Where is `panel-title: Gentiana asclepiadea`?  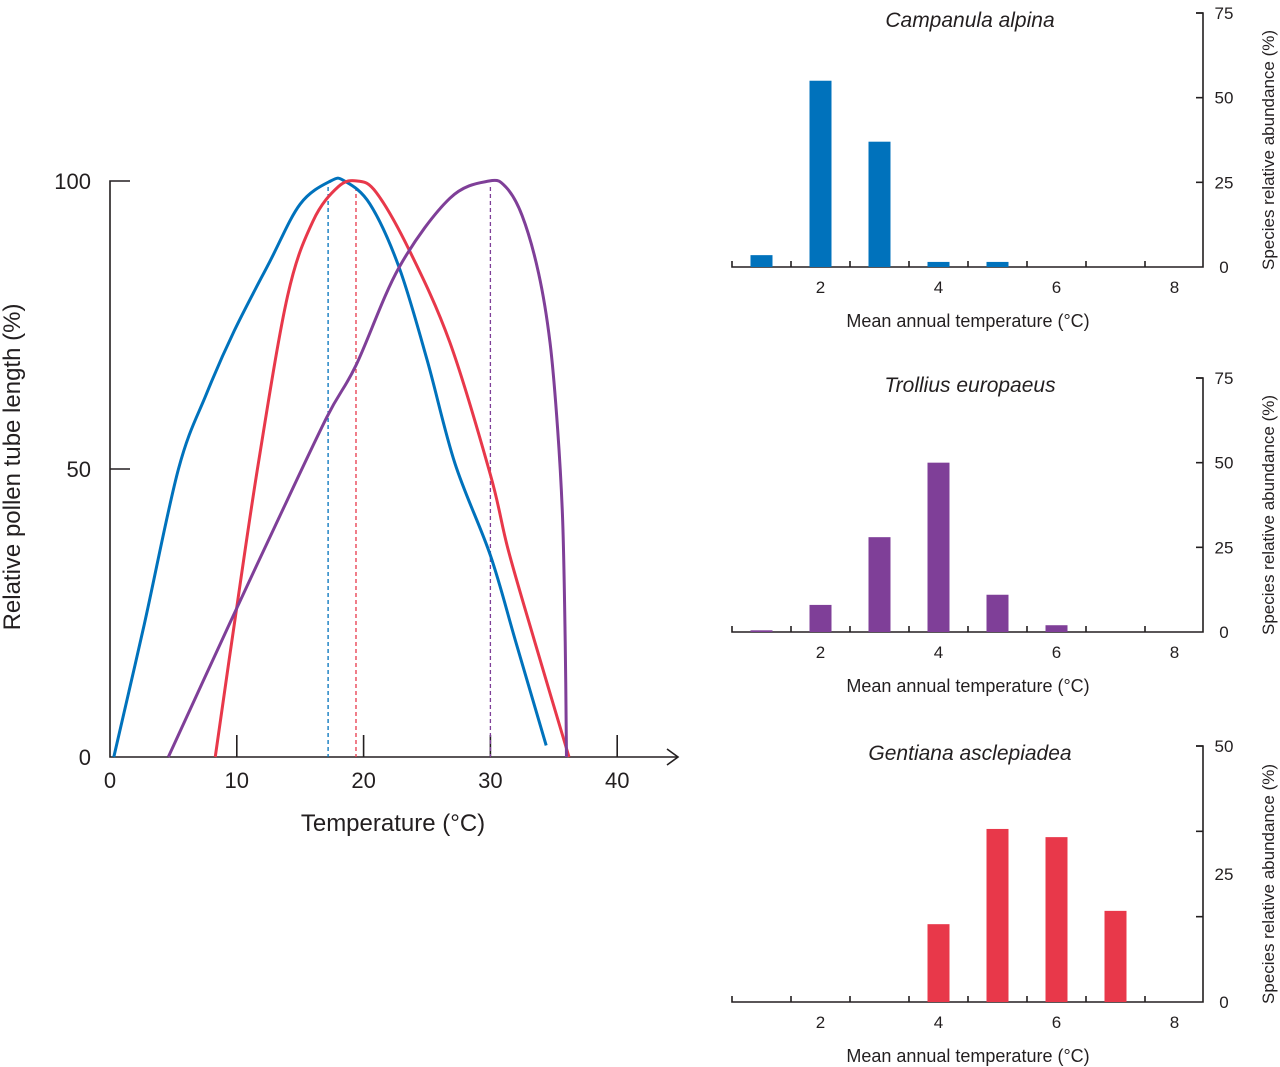 panel-title: Gentiana asclepiadea is located at coordinates (969, 753).